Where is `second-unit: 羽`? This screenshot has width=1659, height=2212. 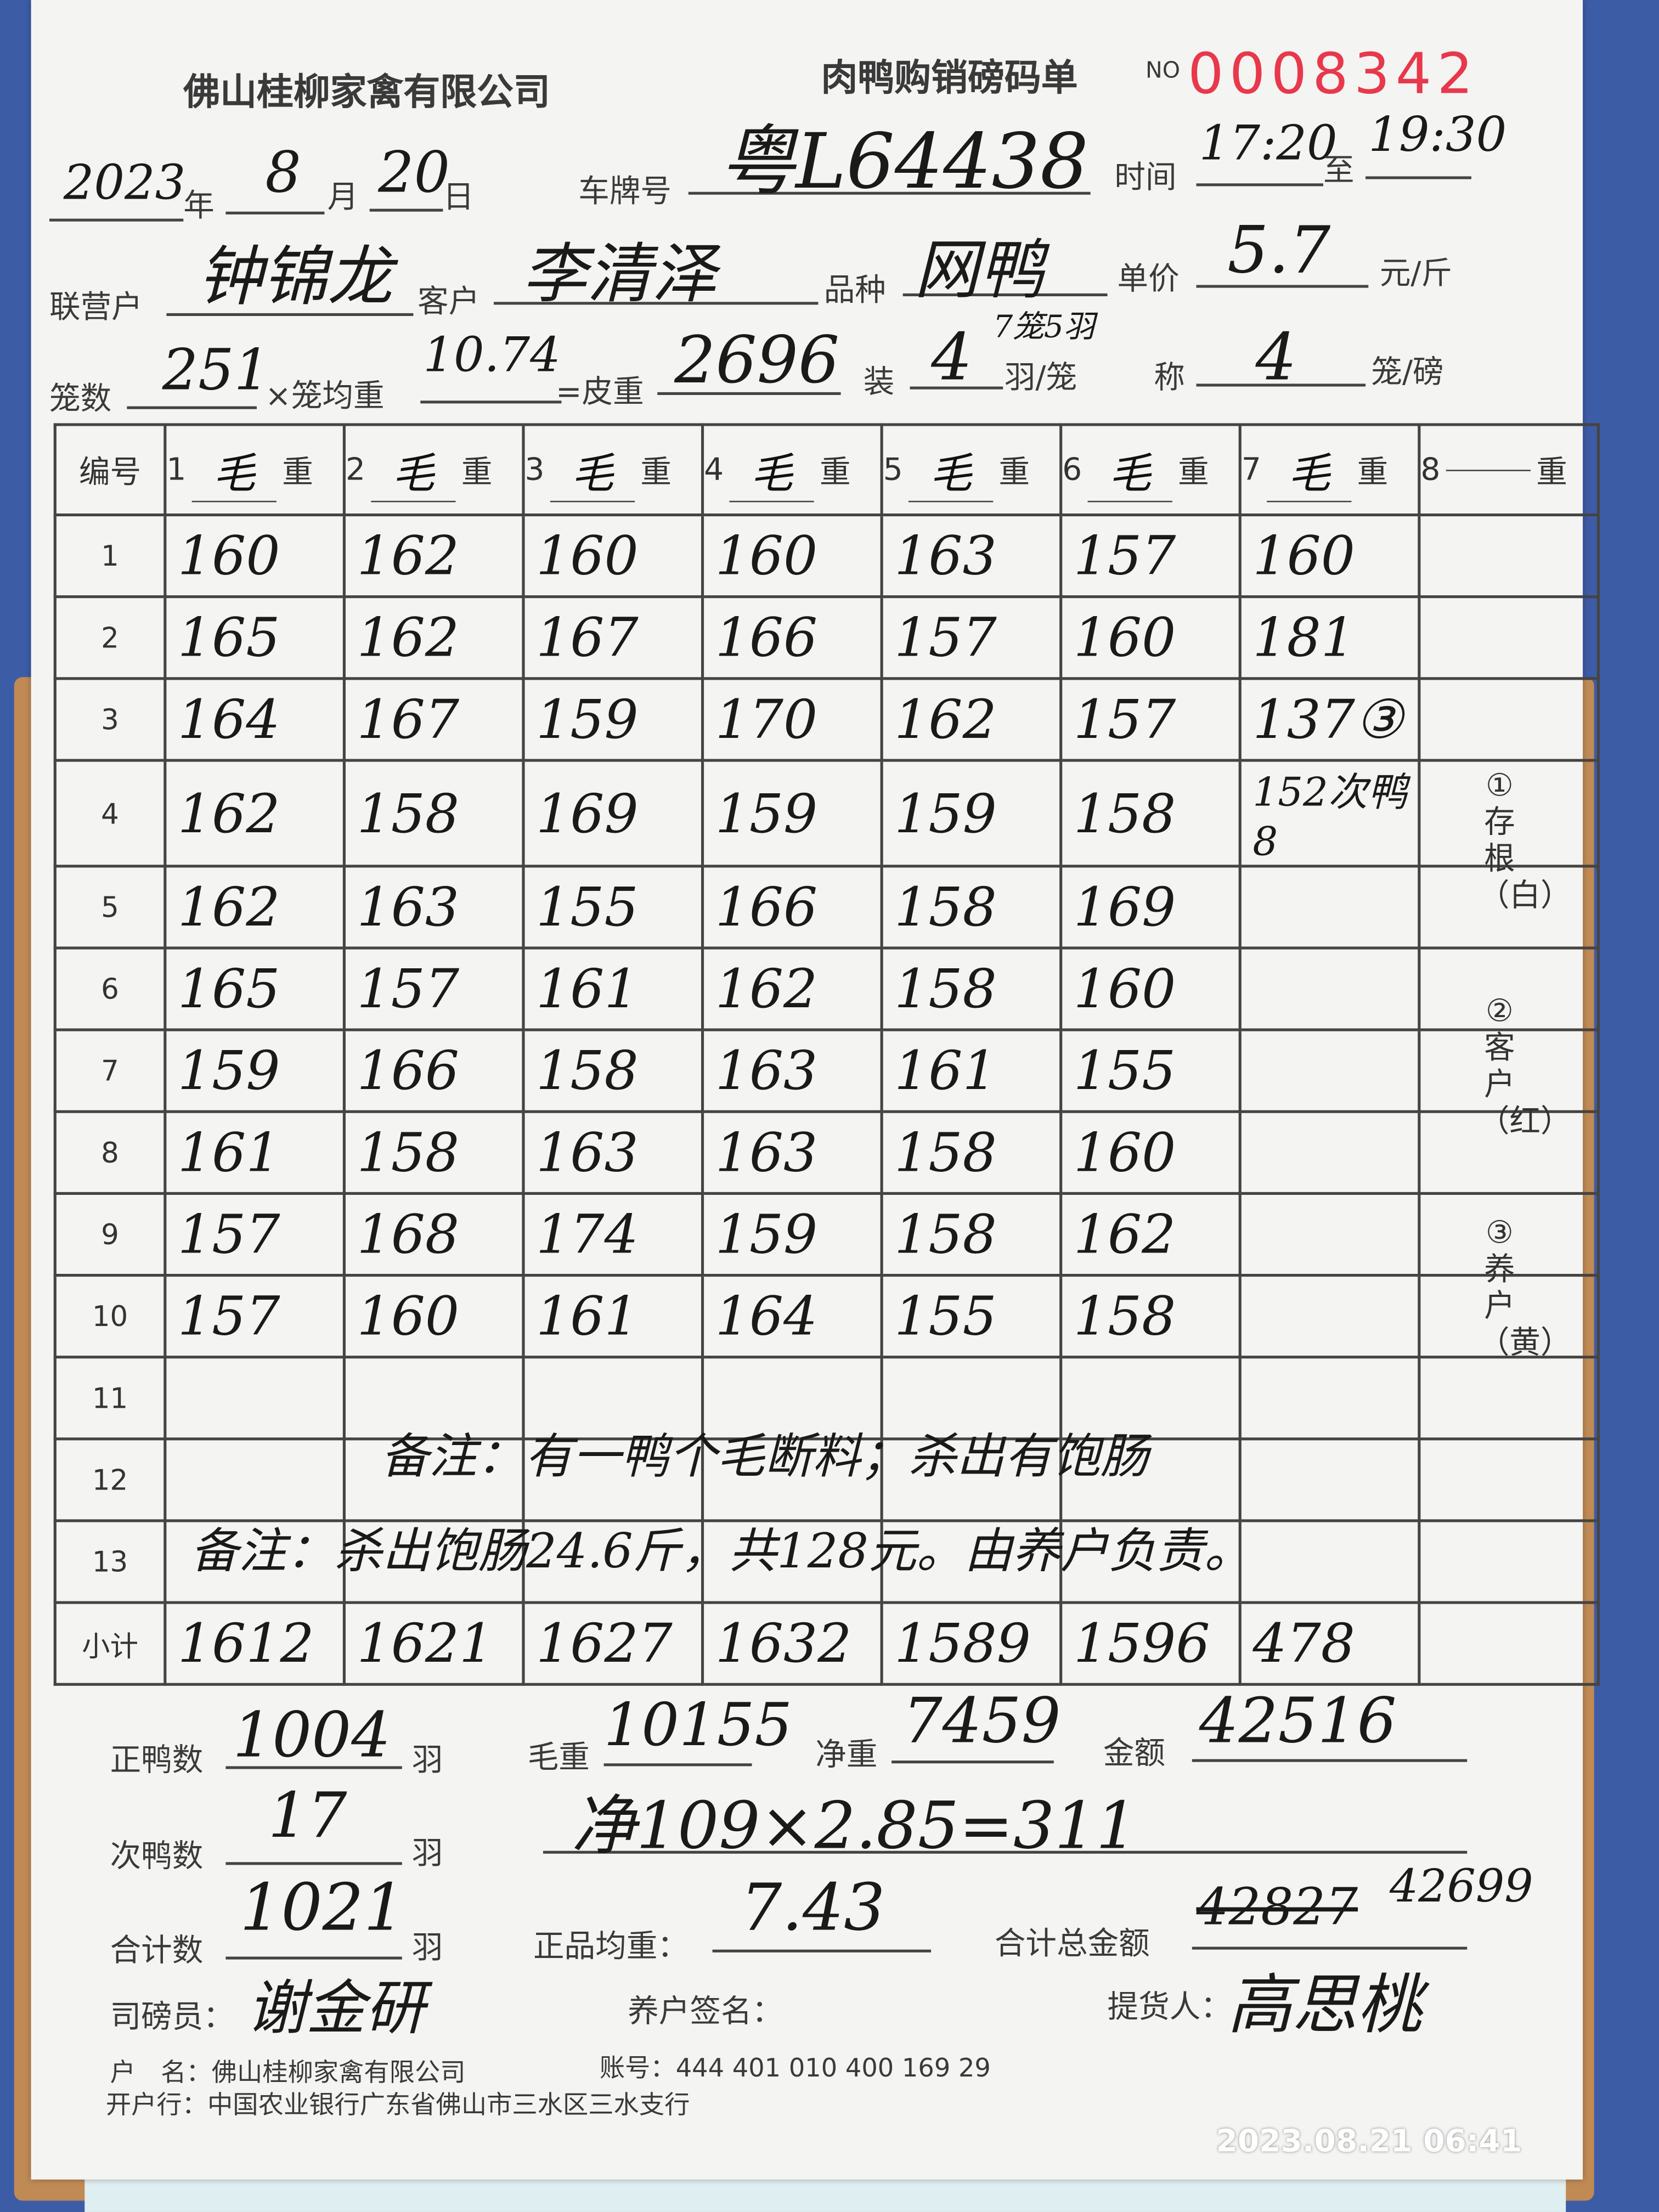
second-unit: 羽 is located at coordinates (427, 1854).